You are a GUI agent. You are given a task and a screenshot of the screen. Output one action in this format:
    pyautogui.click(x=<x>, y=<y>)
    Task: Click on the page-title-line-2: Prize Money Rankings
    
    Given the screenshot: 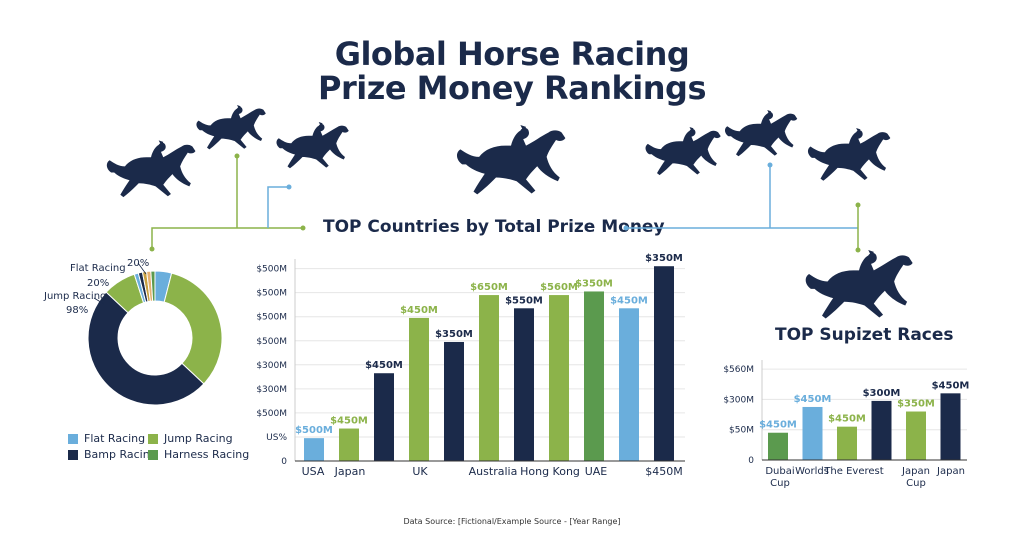 What is the action you would take?
    pyautogui.click(x=512, y=88)
    